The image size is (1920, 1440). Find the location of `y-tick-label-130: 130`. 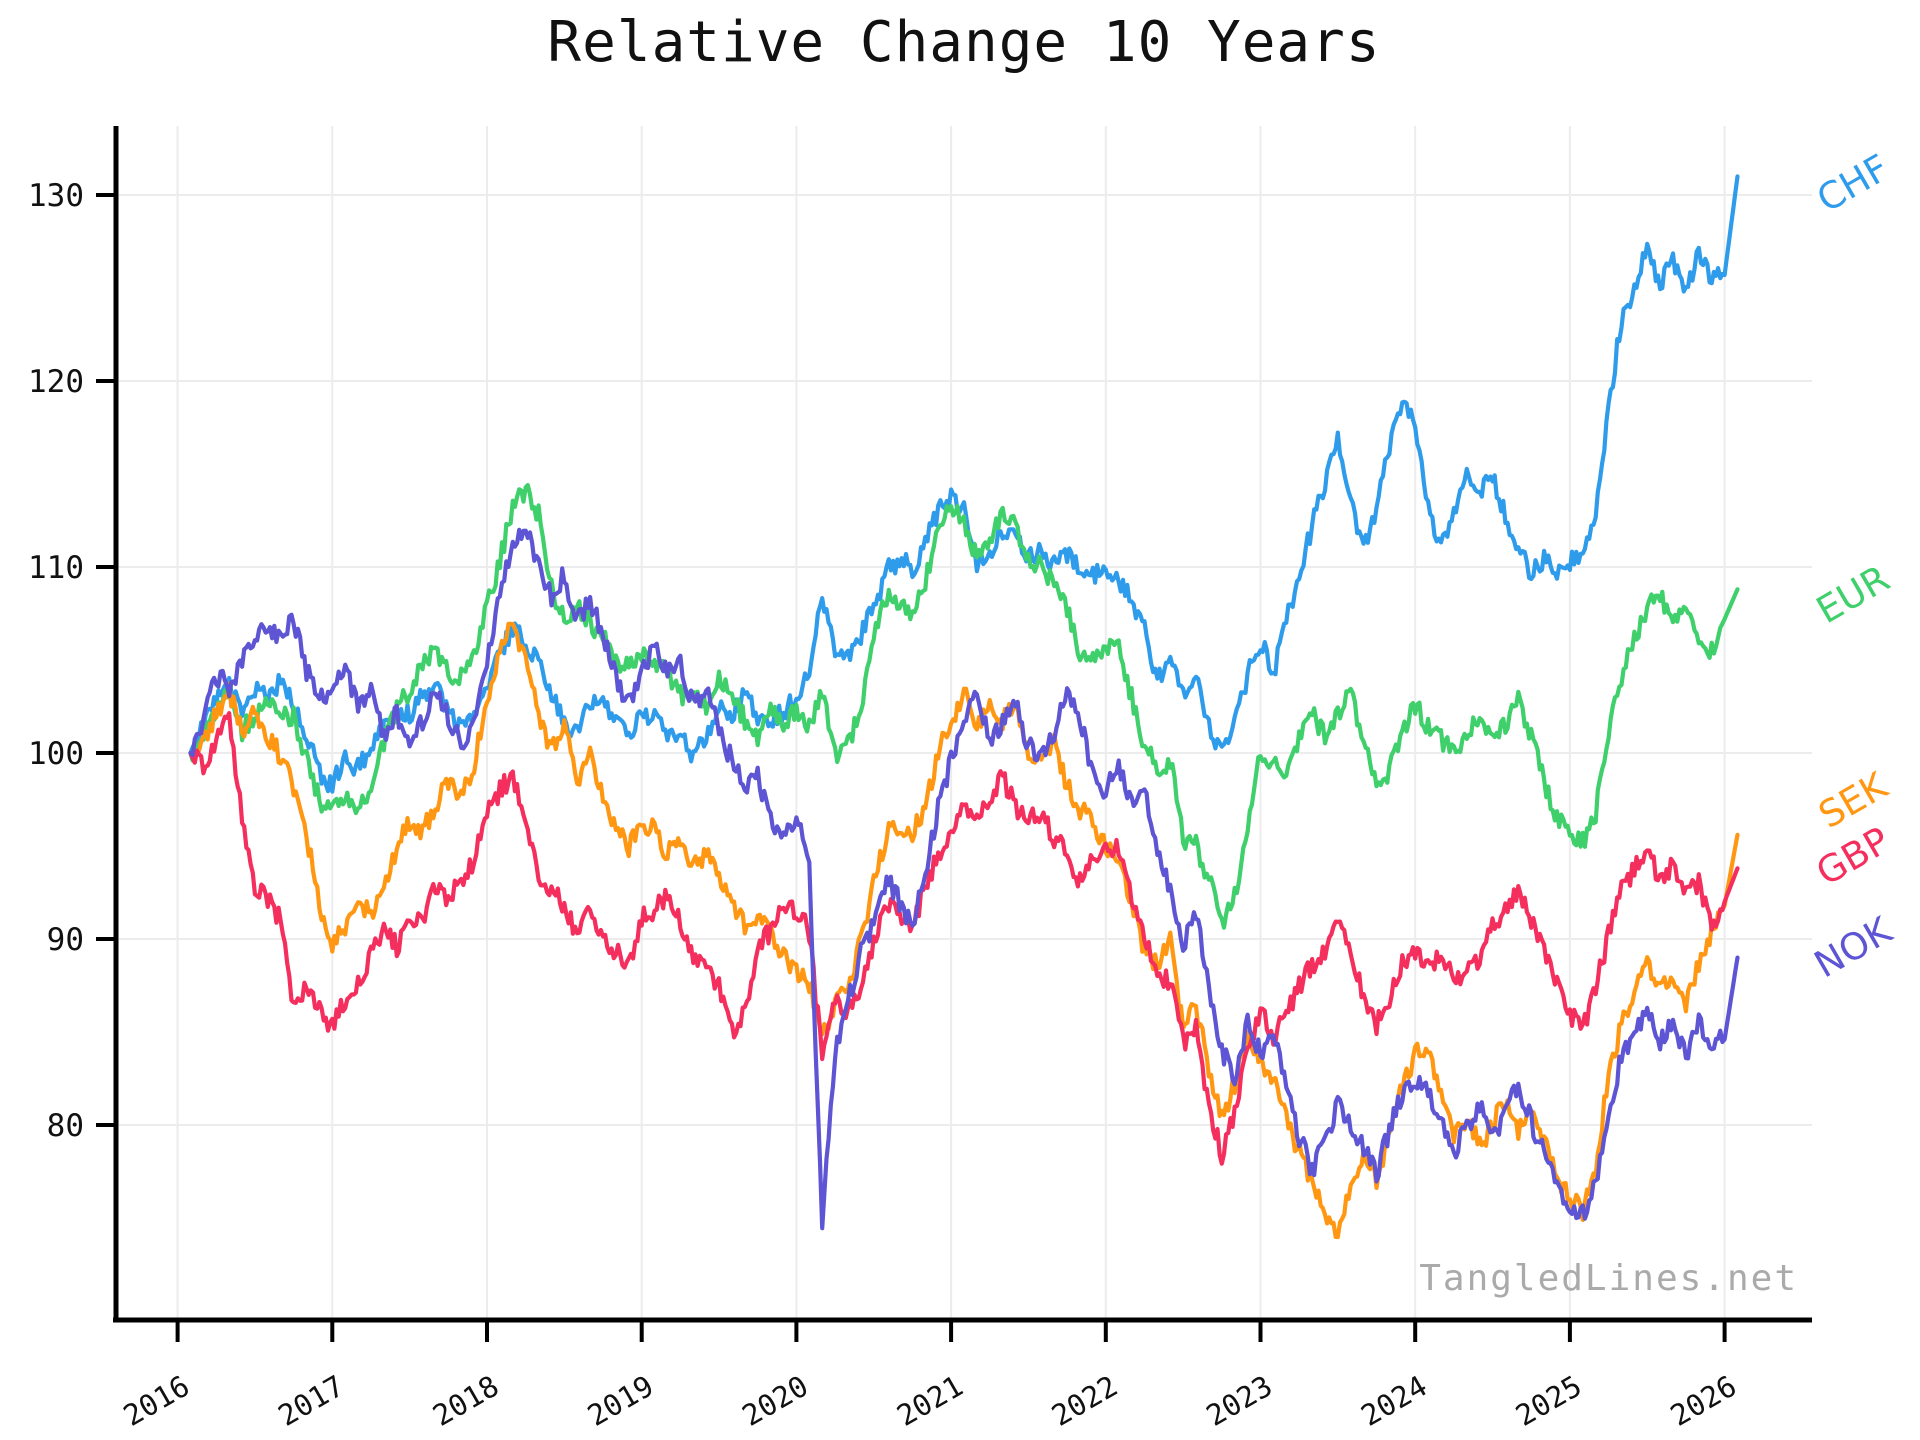

y-tick-label-130: 130 is located at coordinates (56, 196).